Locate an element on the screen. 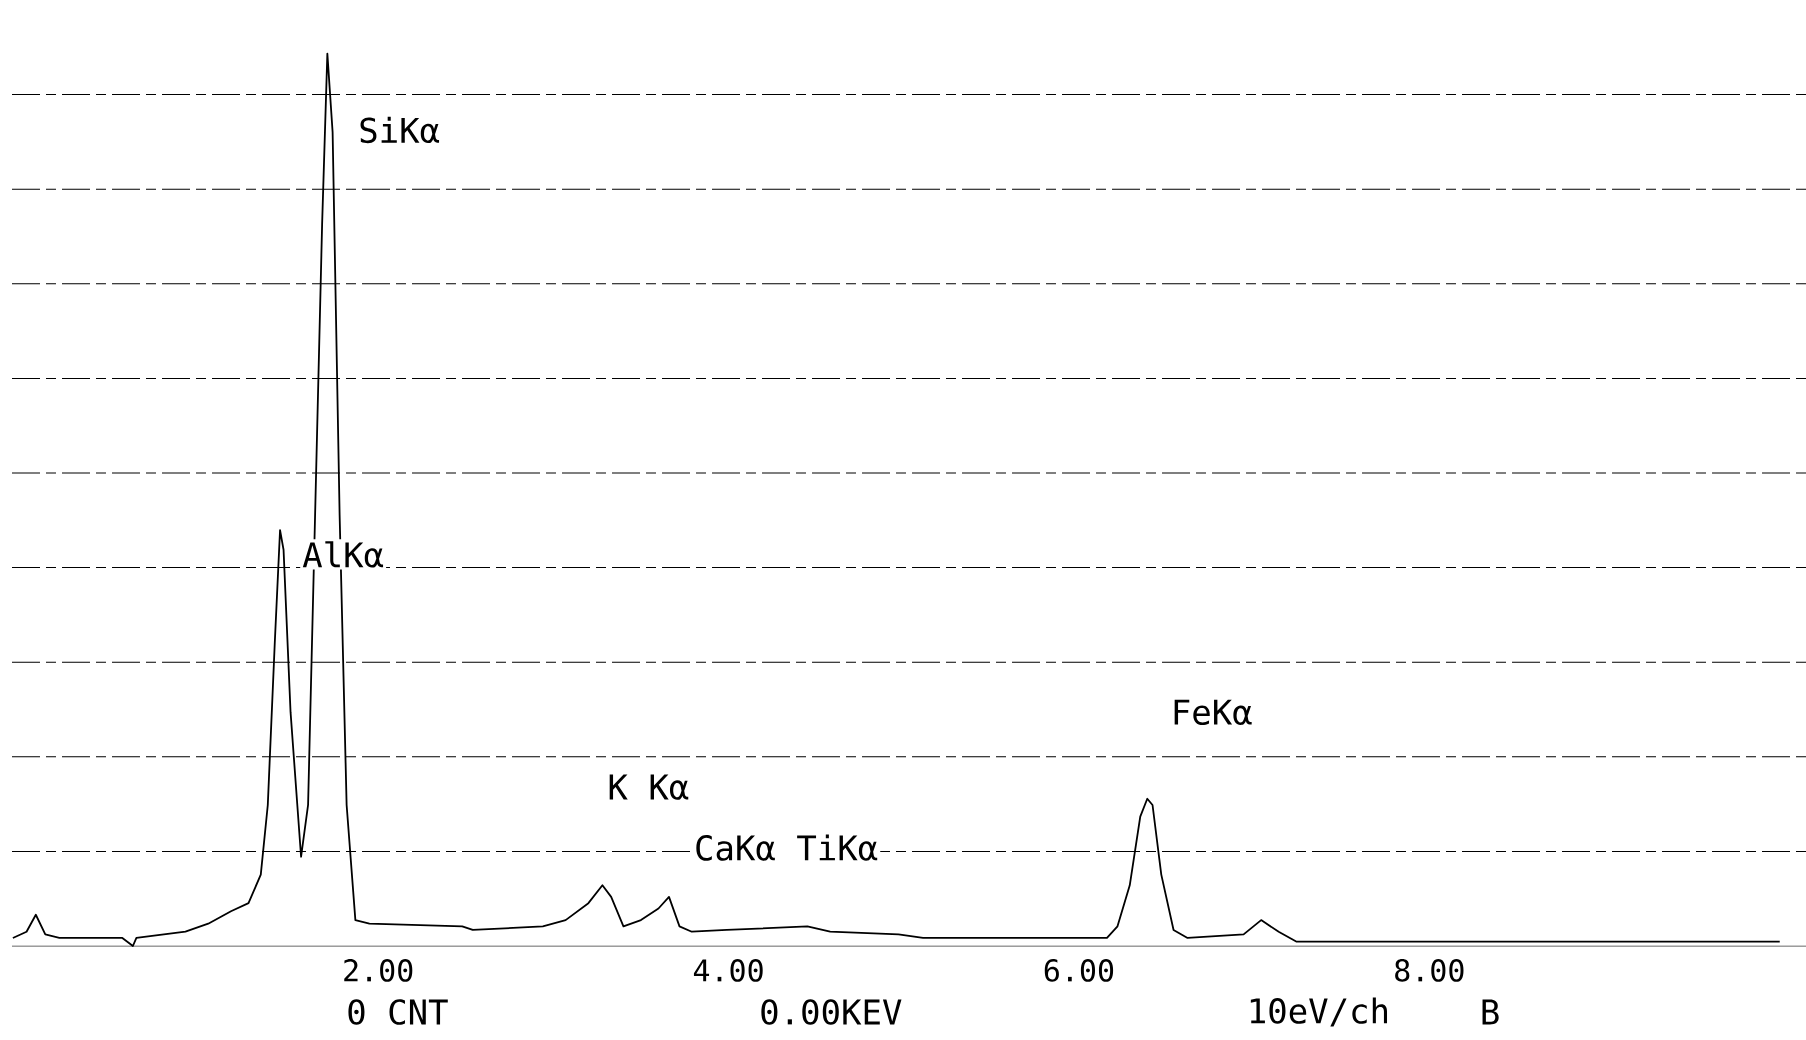  x-tick-label: 4.00 is located at coordinates (728, 970).